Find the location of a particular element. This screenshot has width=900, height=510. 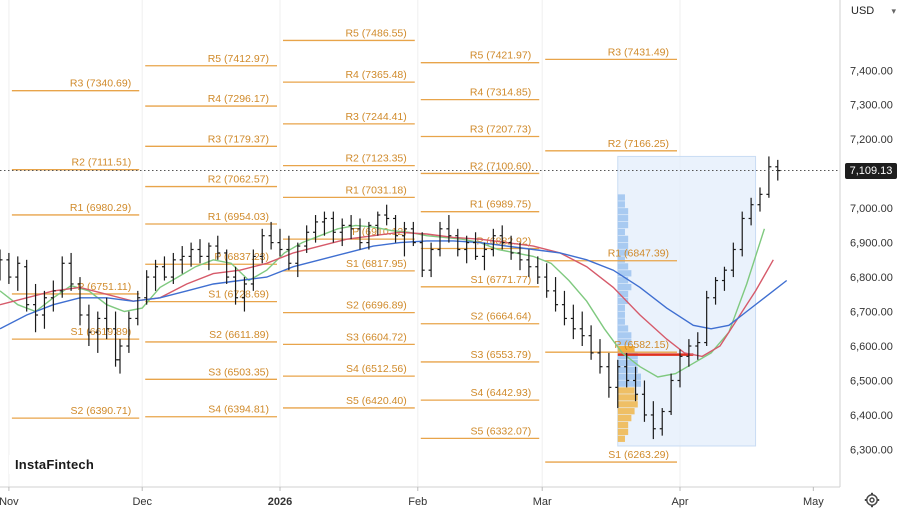

price-tick-label: 7,400.00 is located at coordinates (871, 71).